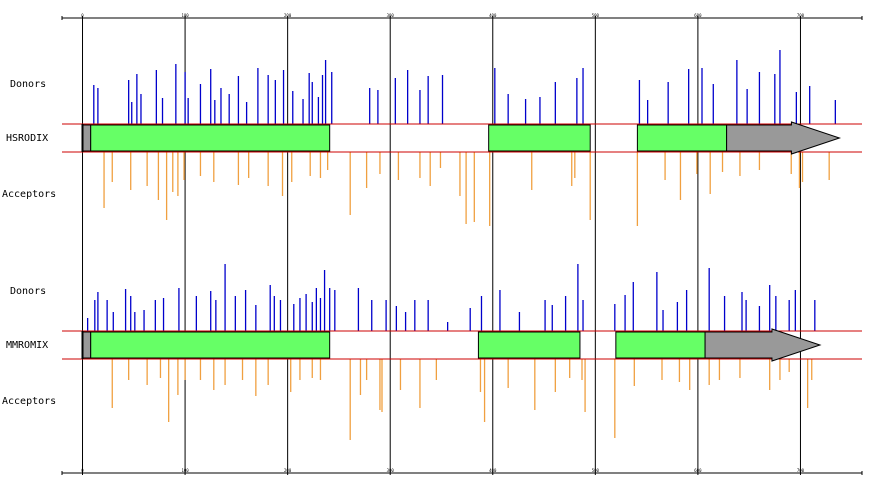 The image size is (873, 495). Describe the element at coordinates (391, 15) in the screenshot. I see `x-tick-label: 300` at that location.